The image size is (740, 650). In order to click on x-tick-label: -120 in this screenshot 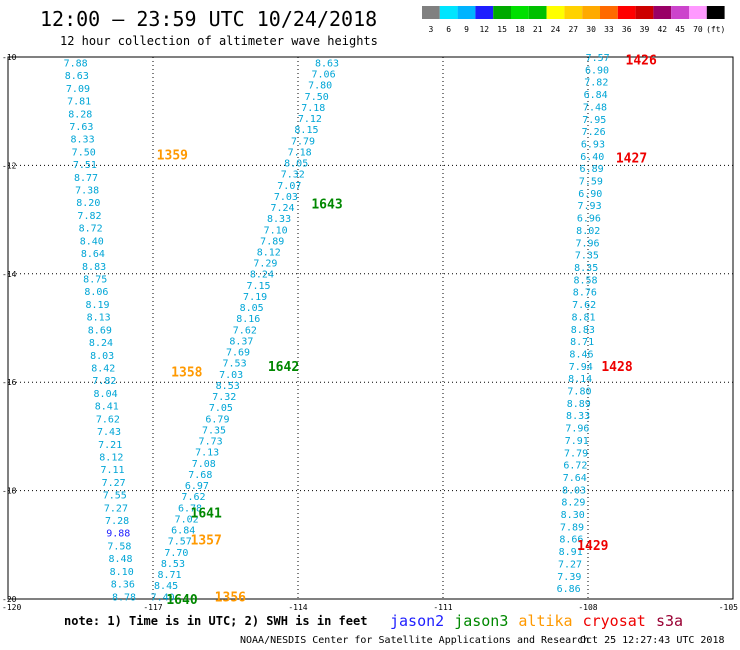, I will do `click(11, 607)`.